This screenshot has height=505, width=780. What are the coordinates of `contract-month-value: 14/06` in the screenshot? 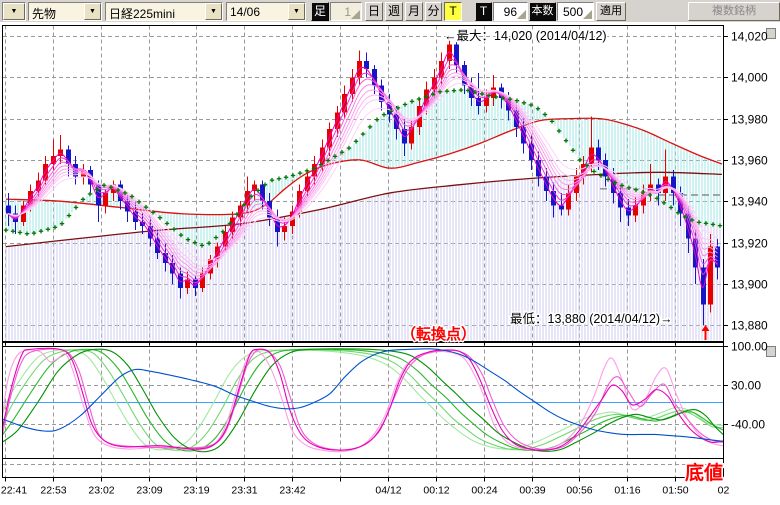 It's located at (245, 11).